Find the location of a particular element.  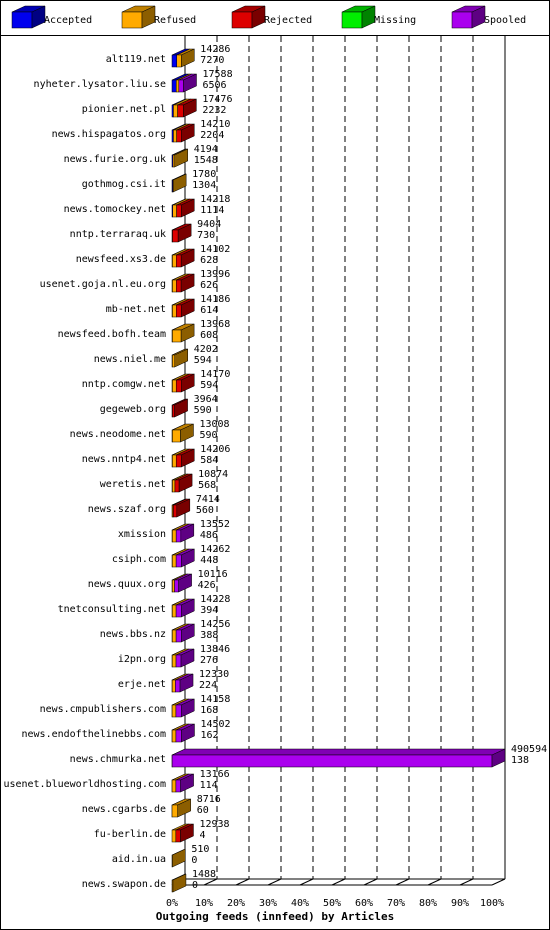

legend-label: Missing is located at coordinates (395, 20).